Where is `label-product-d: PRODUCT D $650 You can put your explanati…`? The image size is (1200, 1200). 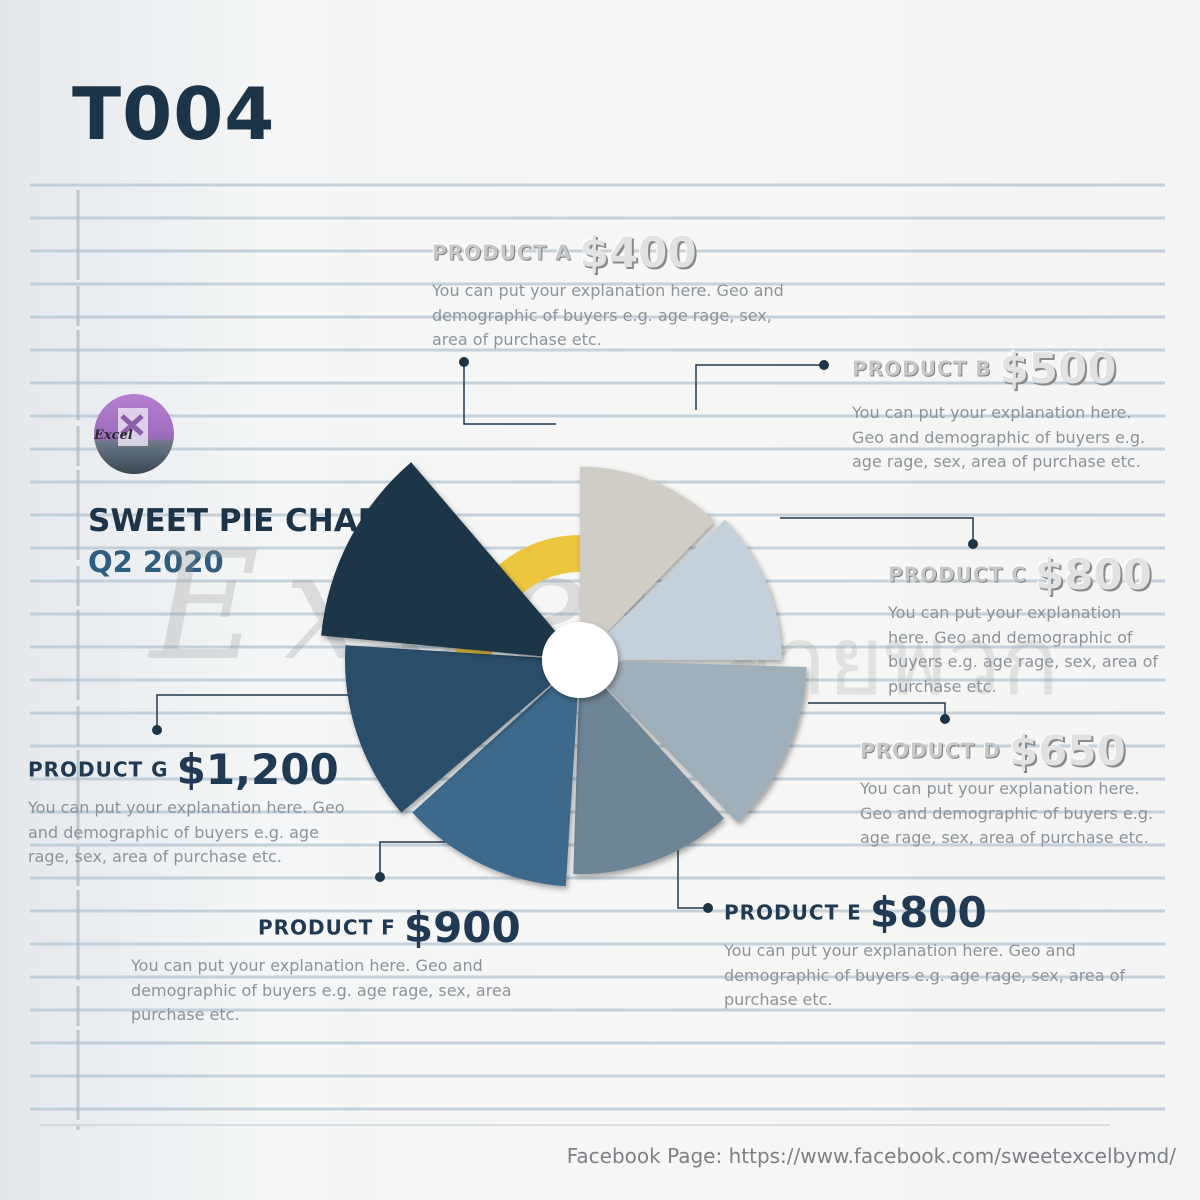 label-product-d: PRODUCT D $650 You can put your explanati… is located at coordinates (1006, 788).